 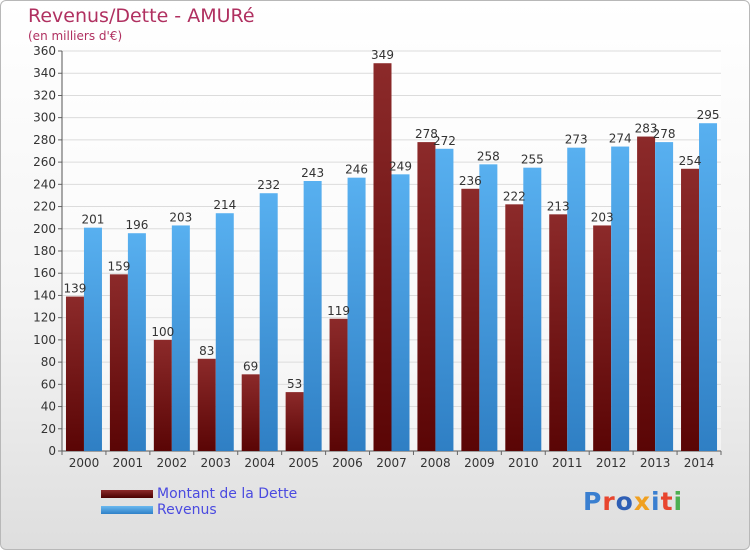 What do you see at coordinates (44, 51) in the screenshot?
I see `y-tick-label: 360` at bounding box center [44, 51].